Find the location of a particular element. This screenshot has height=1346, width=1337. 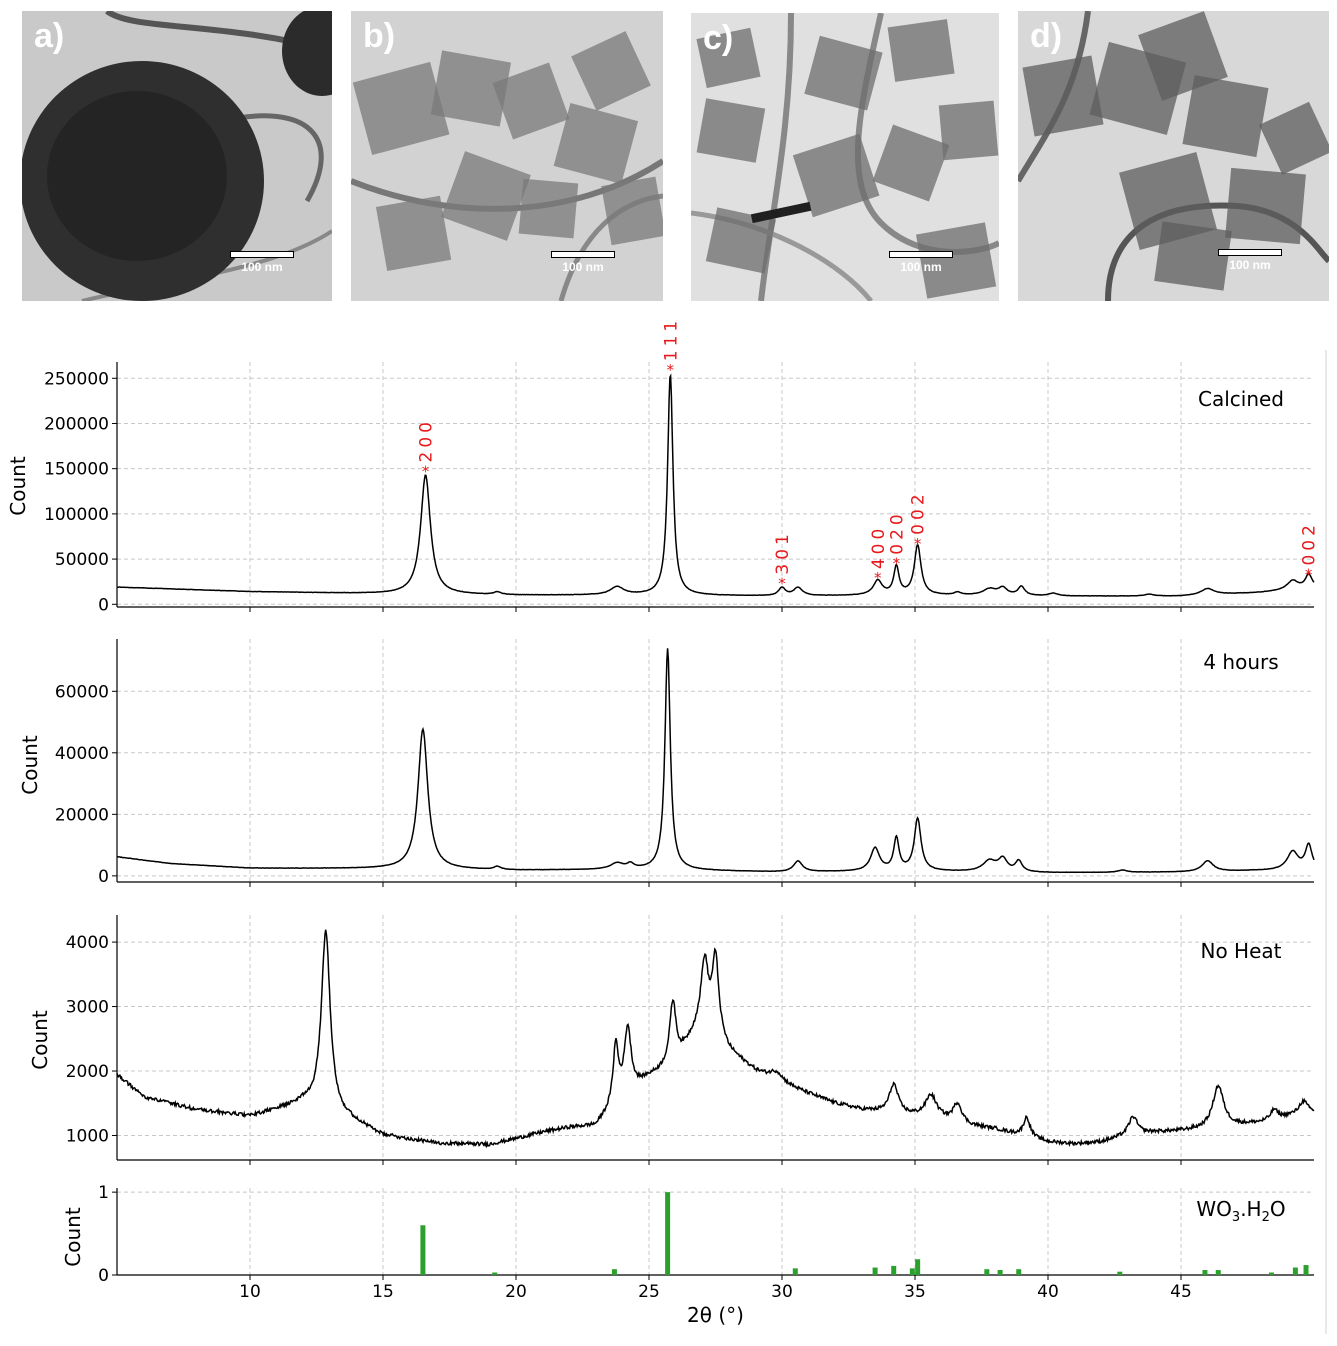

panel-title: No Heat is located at coordinates (1241, 951).